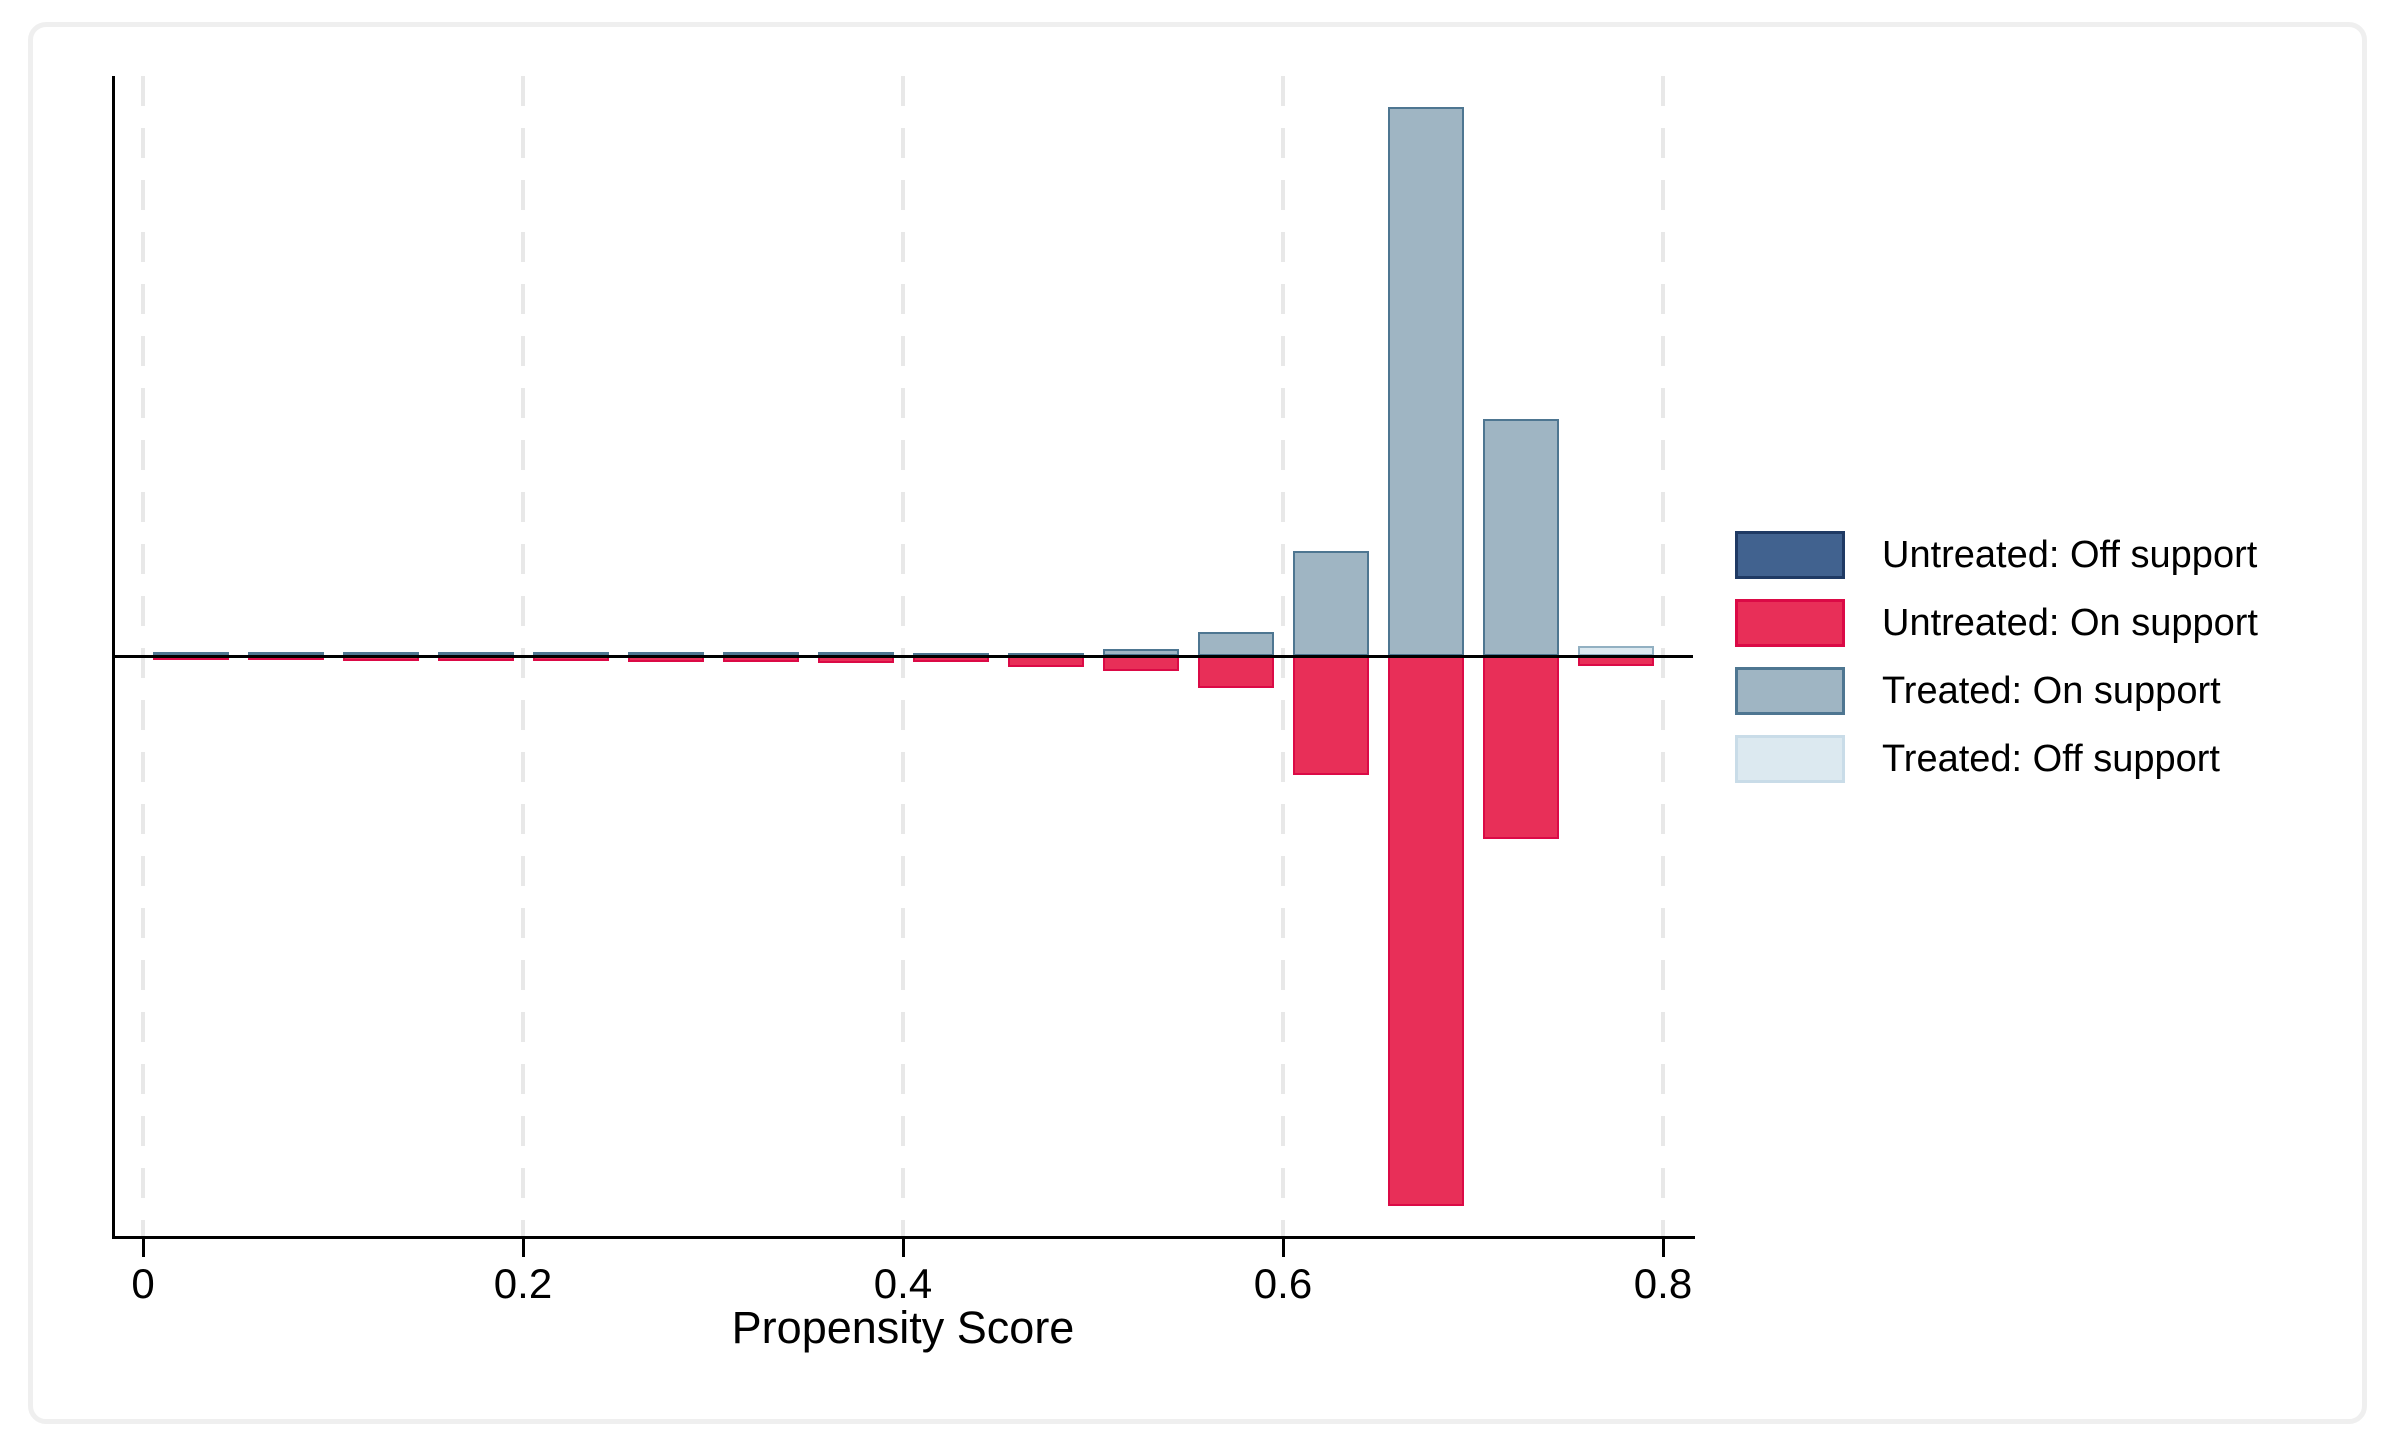 Image resolution: width=2395 pixels, height=1446 pixels. What do you see at coordinates (523, 1283) in the screenshot?
I see `x-tick-label: 0.2` at bounding box center [523, 1283].